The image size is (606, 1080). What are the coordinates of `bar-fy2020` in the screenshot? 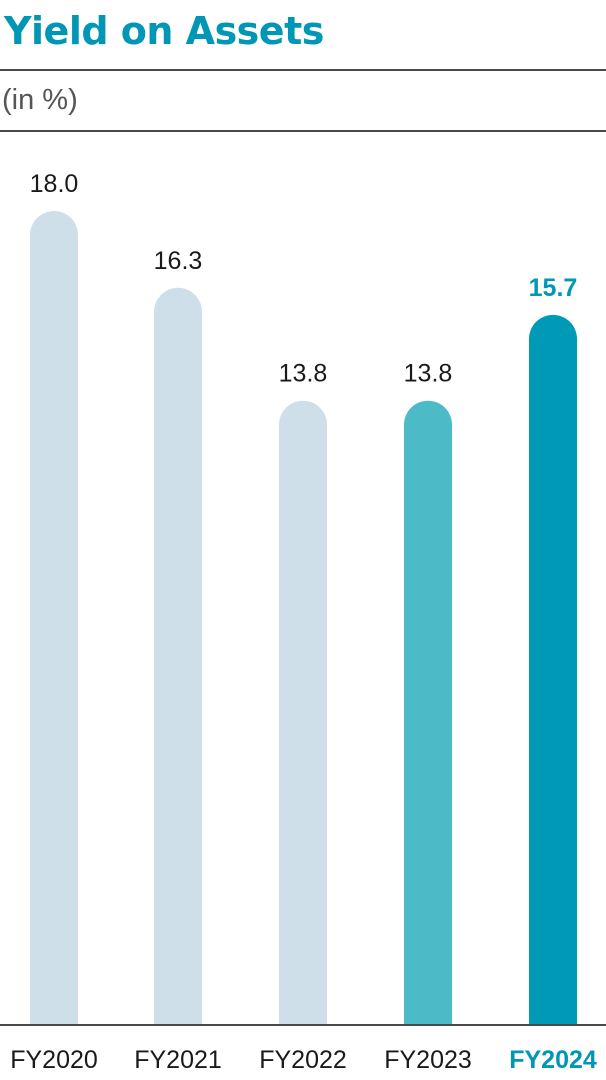 It's located at (54, 617).